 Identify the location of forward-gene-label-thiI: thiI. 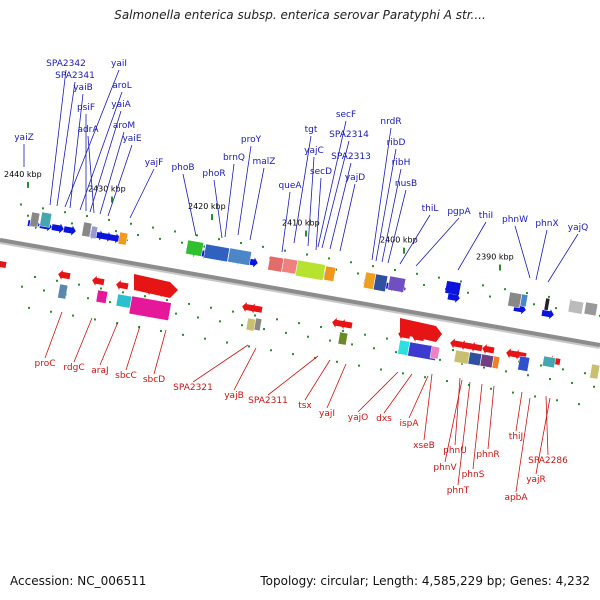
(486, 216).